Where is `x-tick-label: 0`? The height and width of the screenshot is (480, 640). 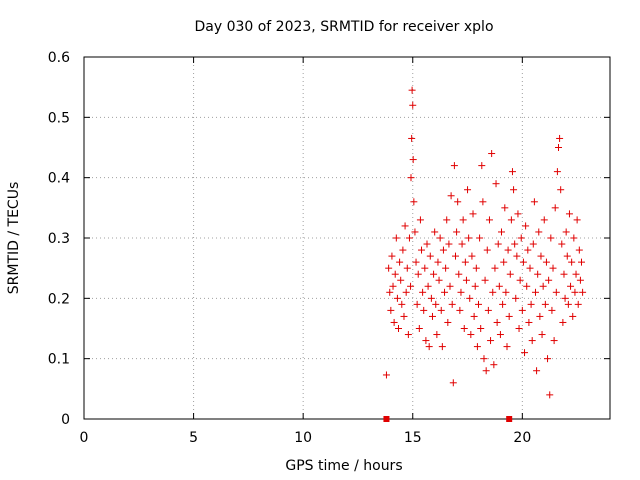
x-tick-label: 0 is located at coordinates (84, 438).